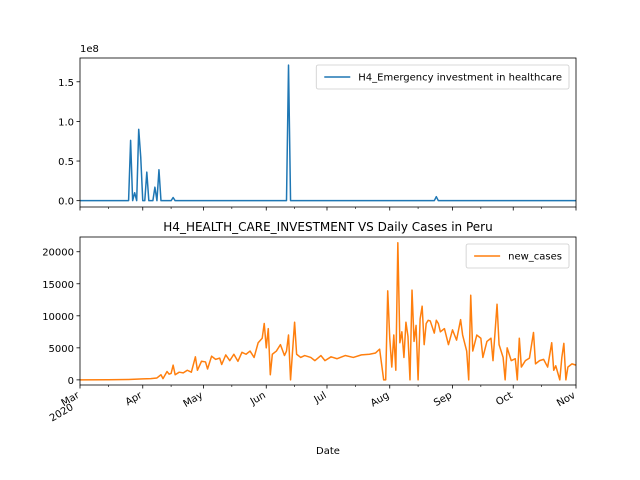 The width and height of the screenshot is (640, 480). I want to click on x-tick-label: Oct, so click(504, 399).